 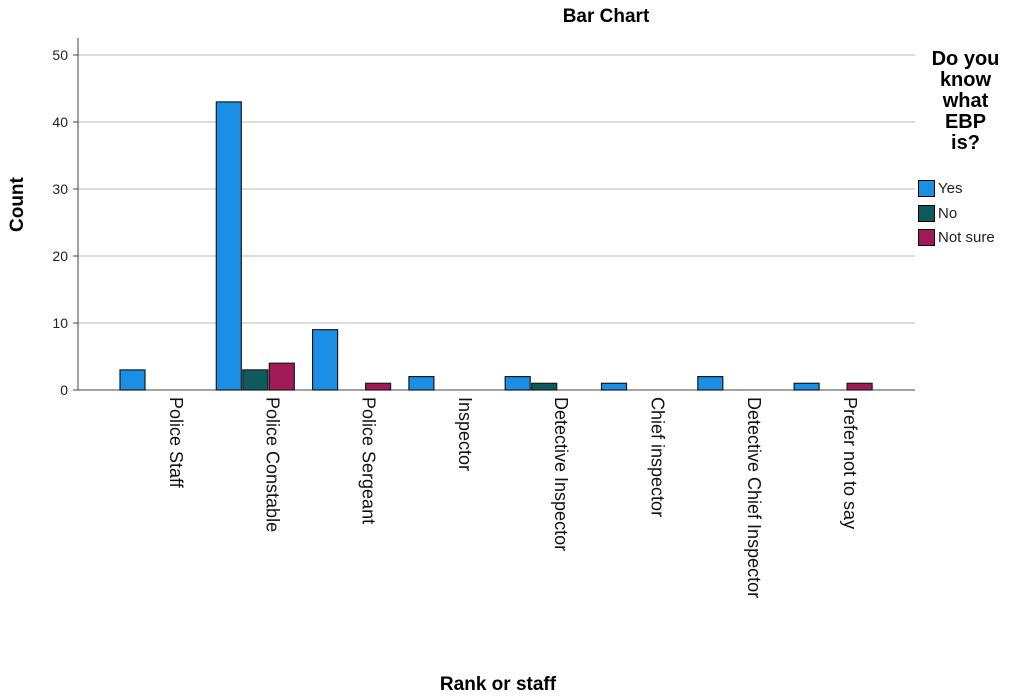 What do you see at coordinates (60, 122) in the screenshot?
I see `y-tick-label: 40` at bounding box center [60, 122].